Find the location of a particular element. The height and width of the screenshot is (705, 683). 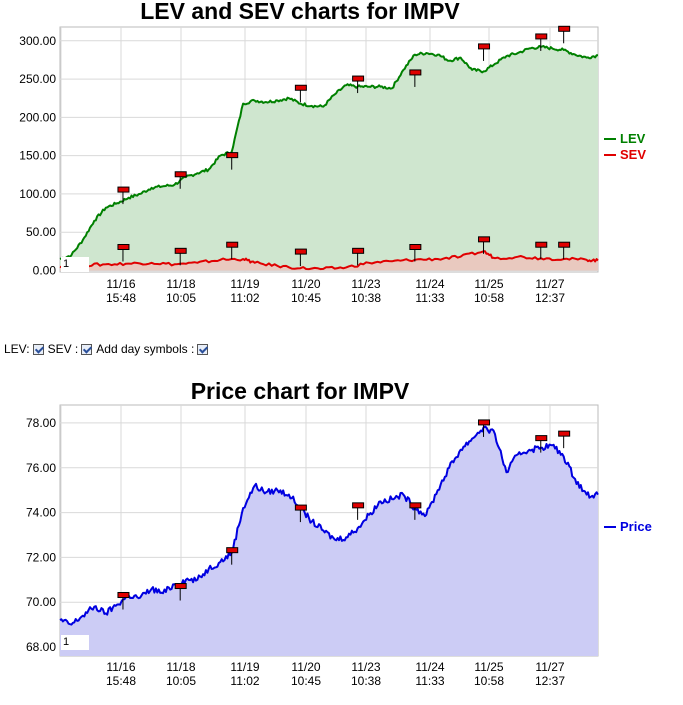

price-zoom-input: 1 is located at coordinates (75, 642).